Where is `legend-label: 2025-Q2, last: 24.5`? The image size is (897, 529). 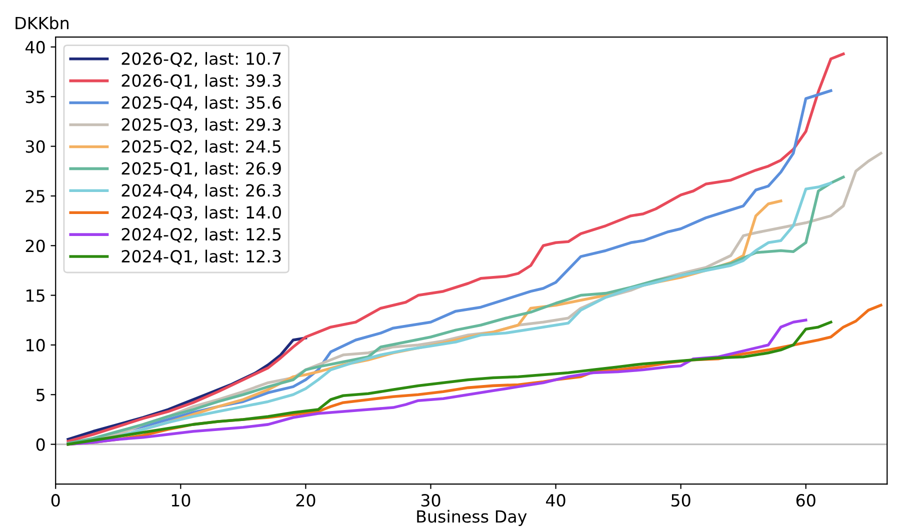 legend-label: 2025-Q2, last: 24.5 is located at coordinates (201, 147).